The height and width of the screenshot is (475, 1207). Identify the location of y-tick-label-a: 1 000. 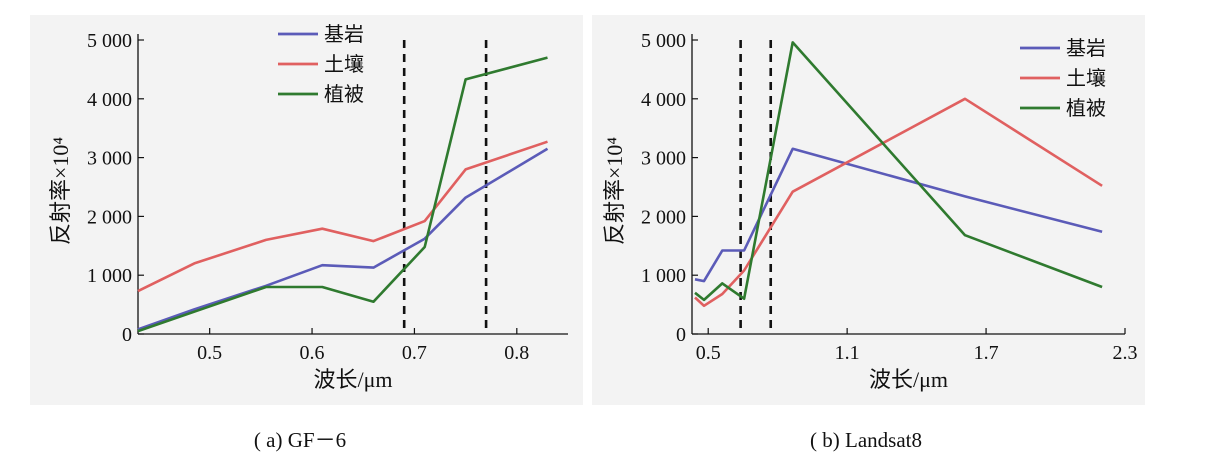
(109, 276).